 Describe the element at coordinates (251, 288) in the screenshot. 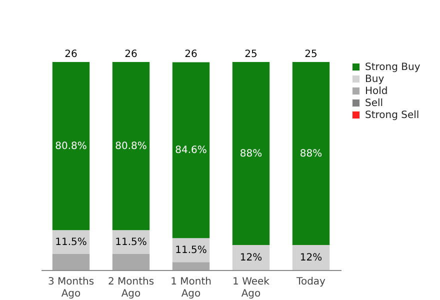

I see `x-tick-label: 1 Week Ago` at that location.